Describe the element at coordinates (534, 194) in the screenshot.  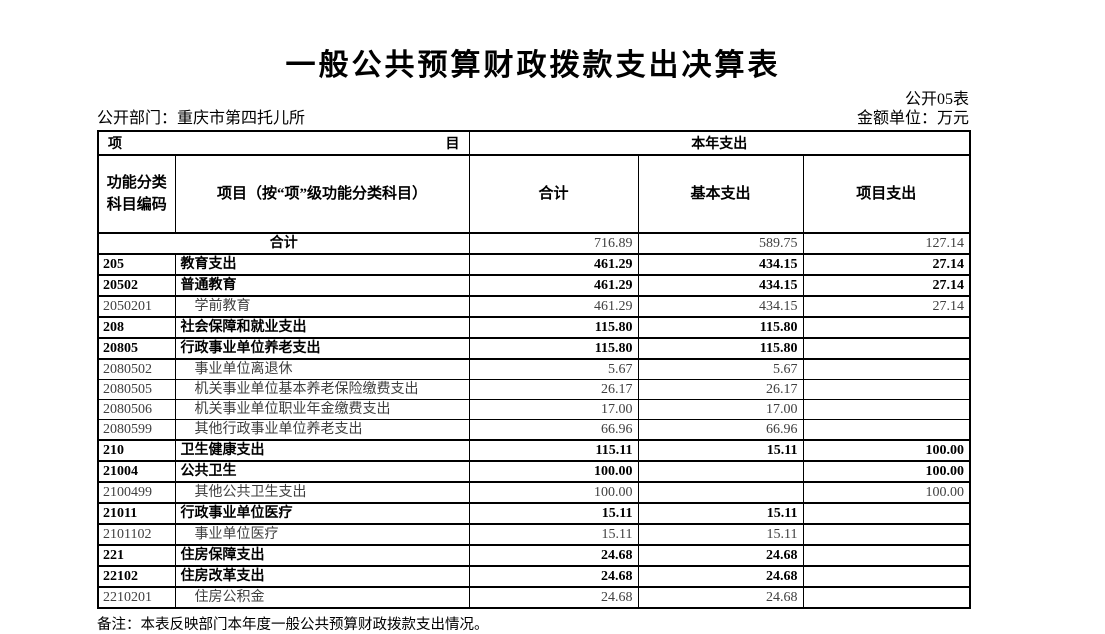
I see `header-columns-row: 功能分类科目编码 项目（按“项”级功能分类科目） 合计 基本支出 项目支出` at that location.